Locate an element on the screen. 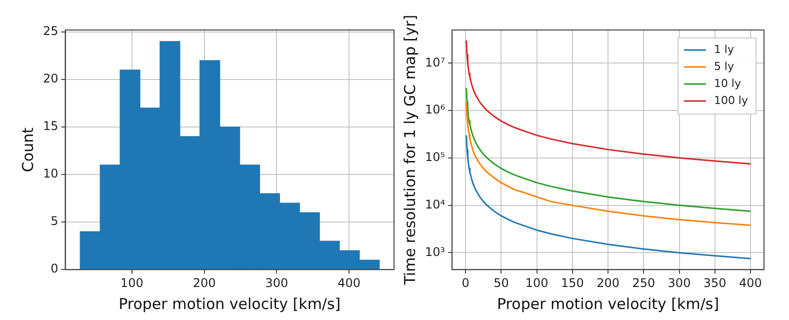 The height and width of the screenshot is (320, 789). y-tick-label: 10³ is located at coordinates (435, 251).